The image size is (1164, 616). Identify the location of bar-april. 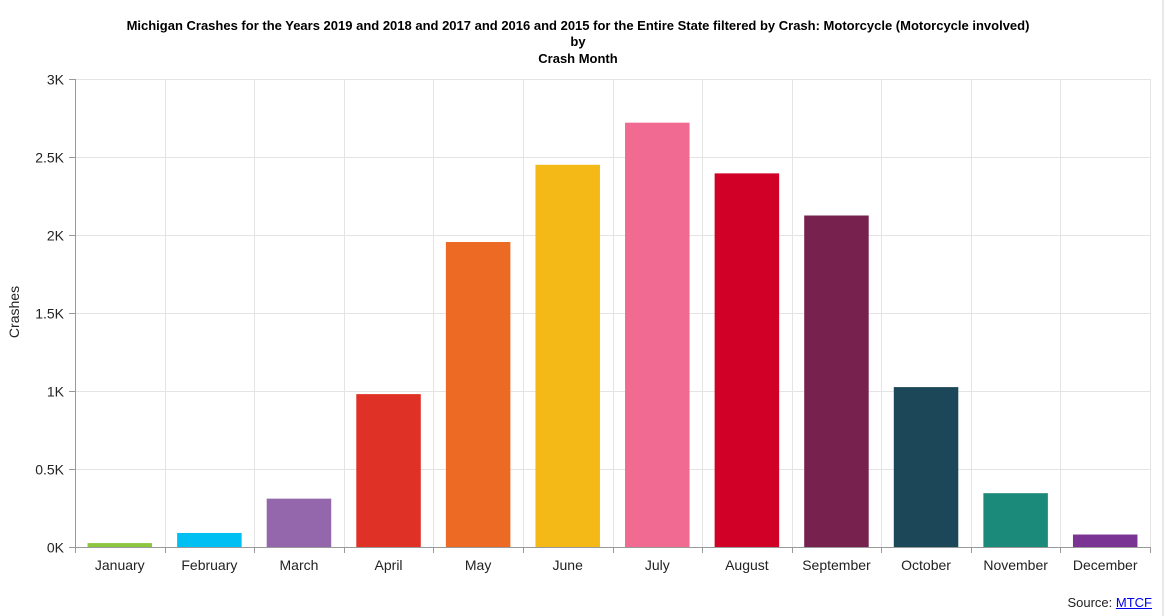
(388, 470).